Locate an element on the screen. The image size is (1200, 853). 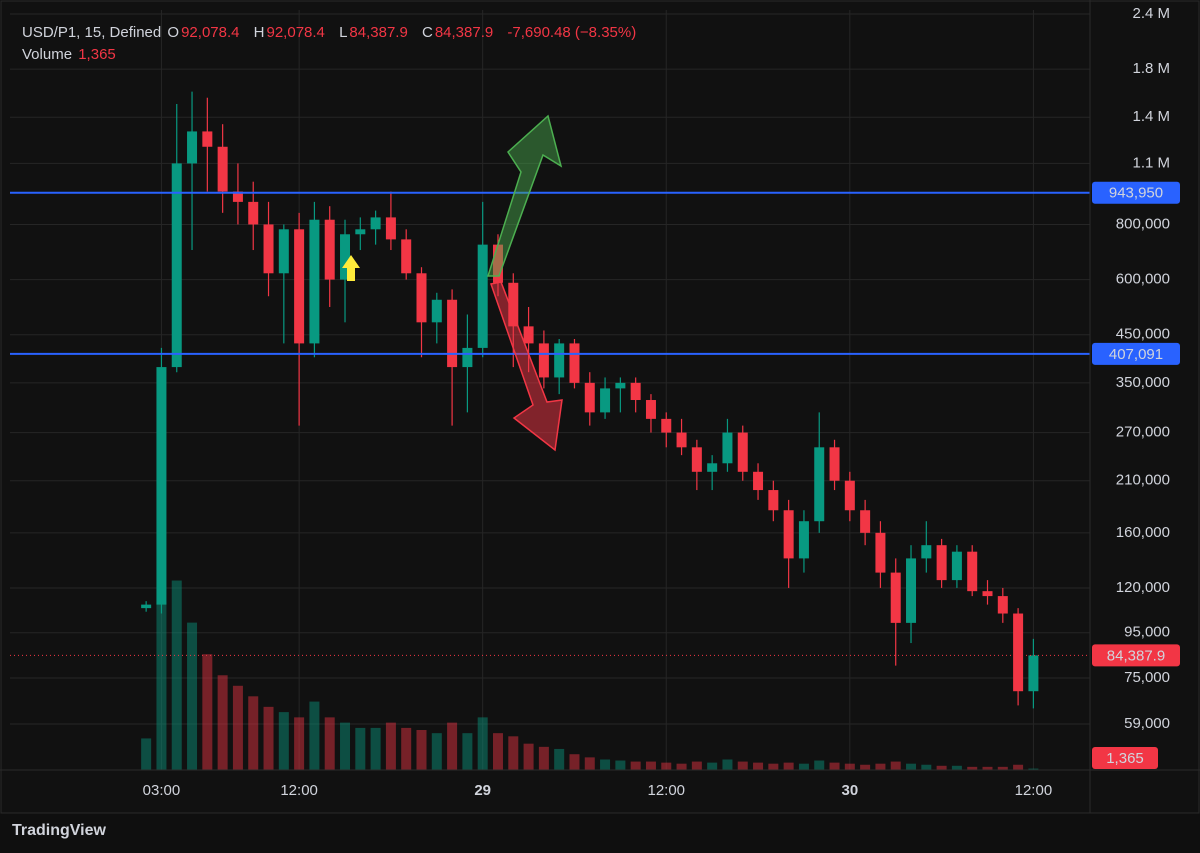
y-tick-label: 59,000 is located at coordinates (1147, 723).